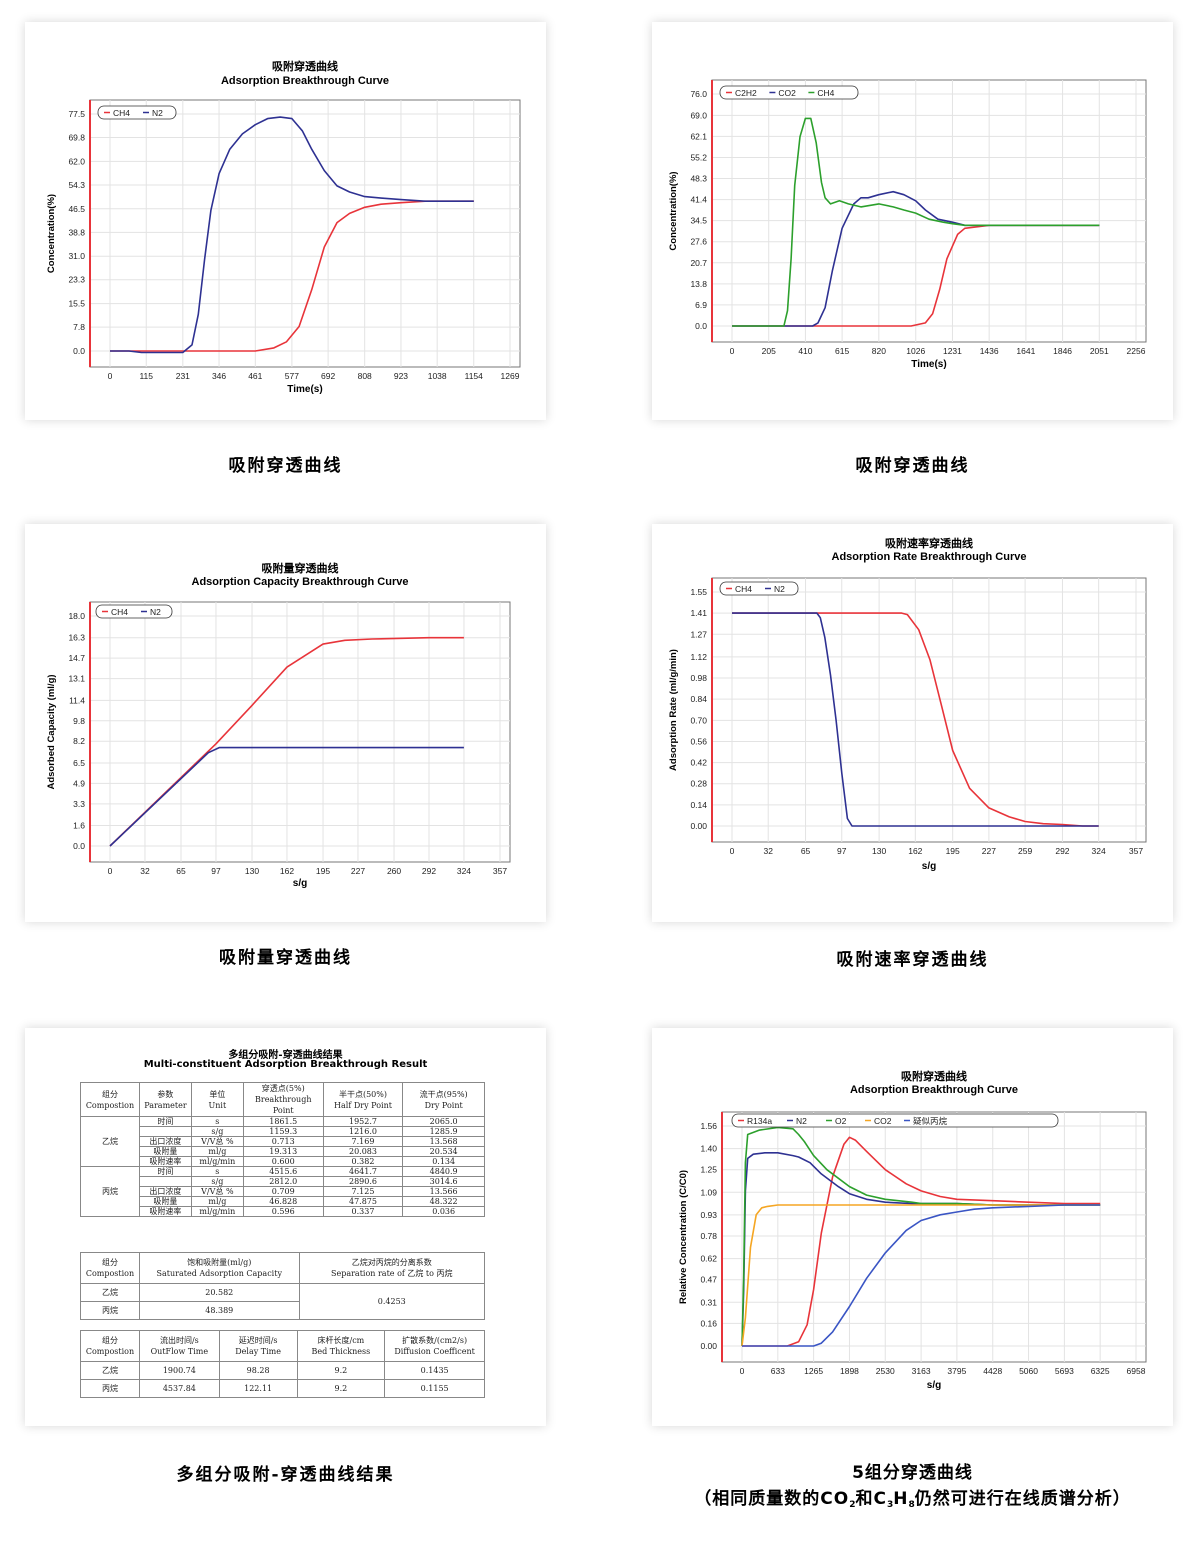 This screenshot has height=1558, width=1200. What do you see at coordinates (443, 1211) in the screenshot?
I see `table-cell: 0.036` at bounding box center [443, 1211].